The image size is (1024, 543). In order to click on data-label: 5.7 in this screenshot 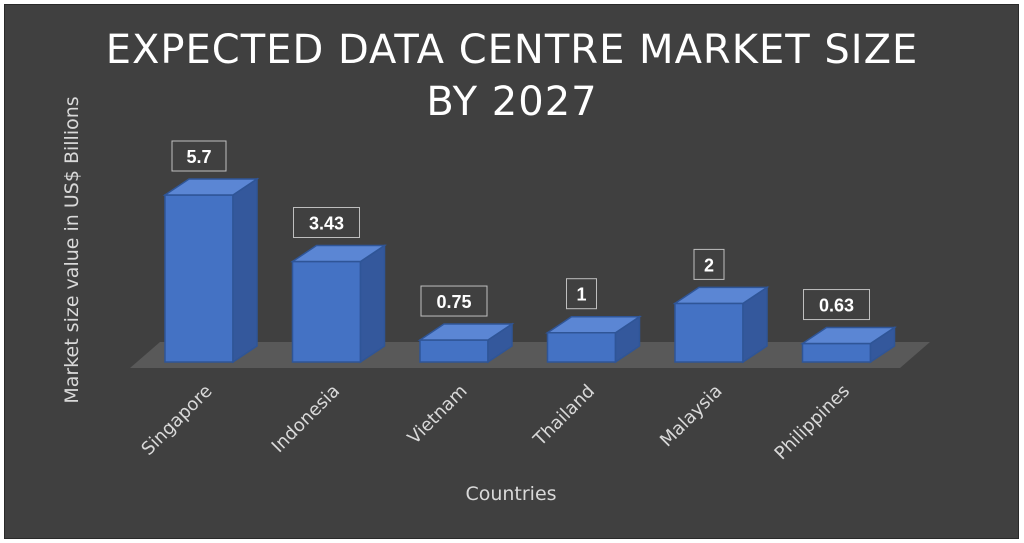, I will do `click(198, 157)`.